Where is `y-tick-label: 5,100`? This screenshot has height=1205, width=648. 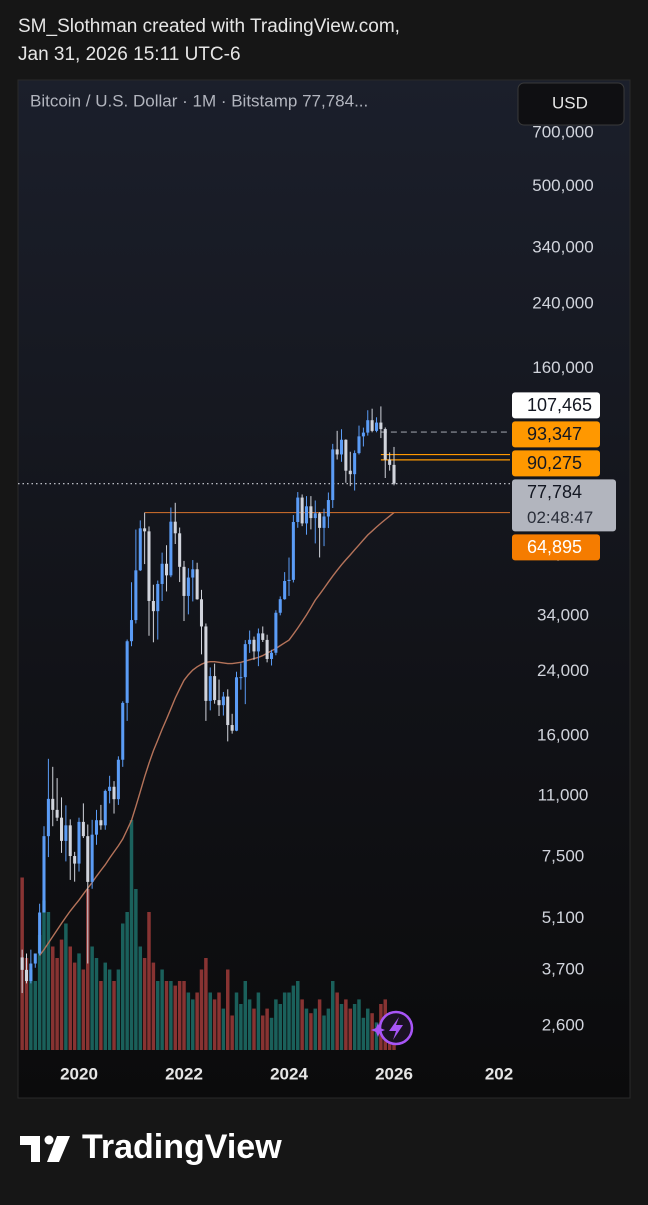
y-tick-label: 5,100 is located at coordinates (563, 917).